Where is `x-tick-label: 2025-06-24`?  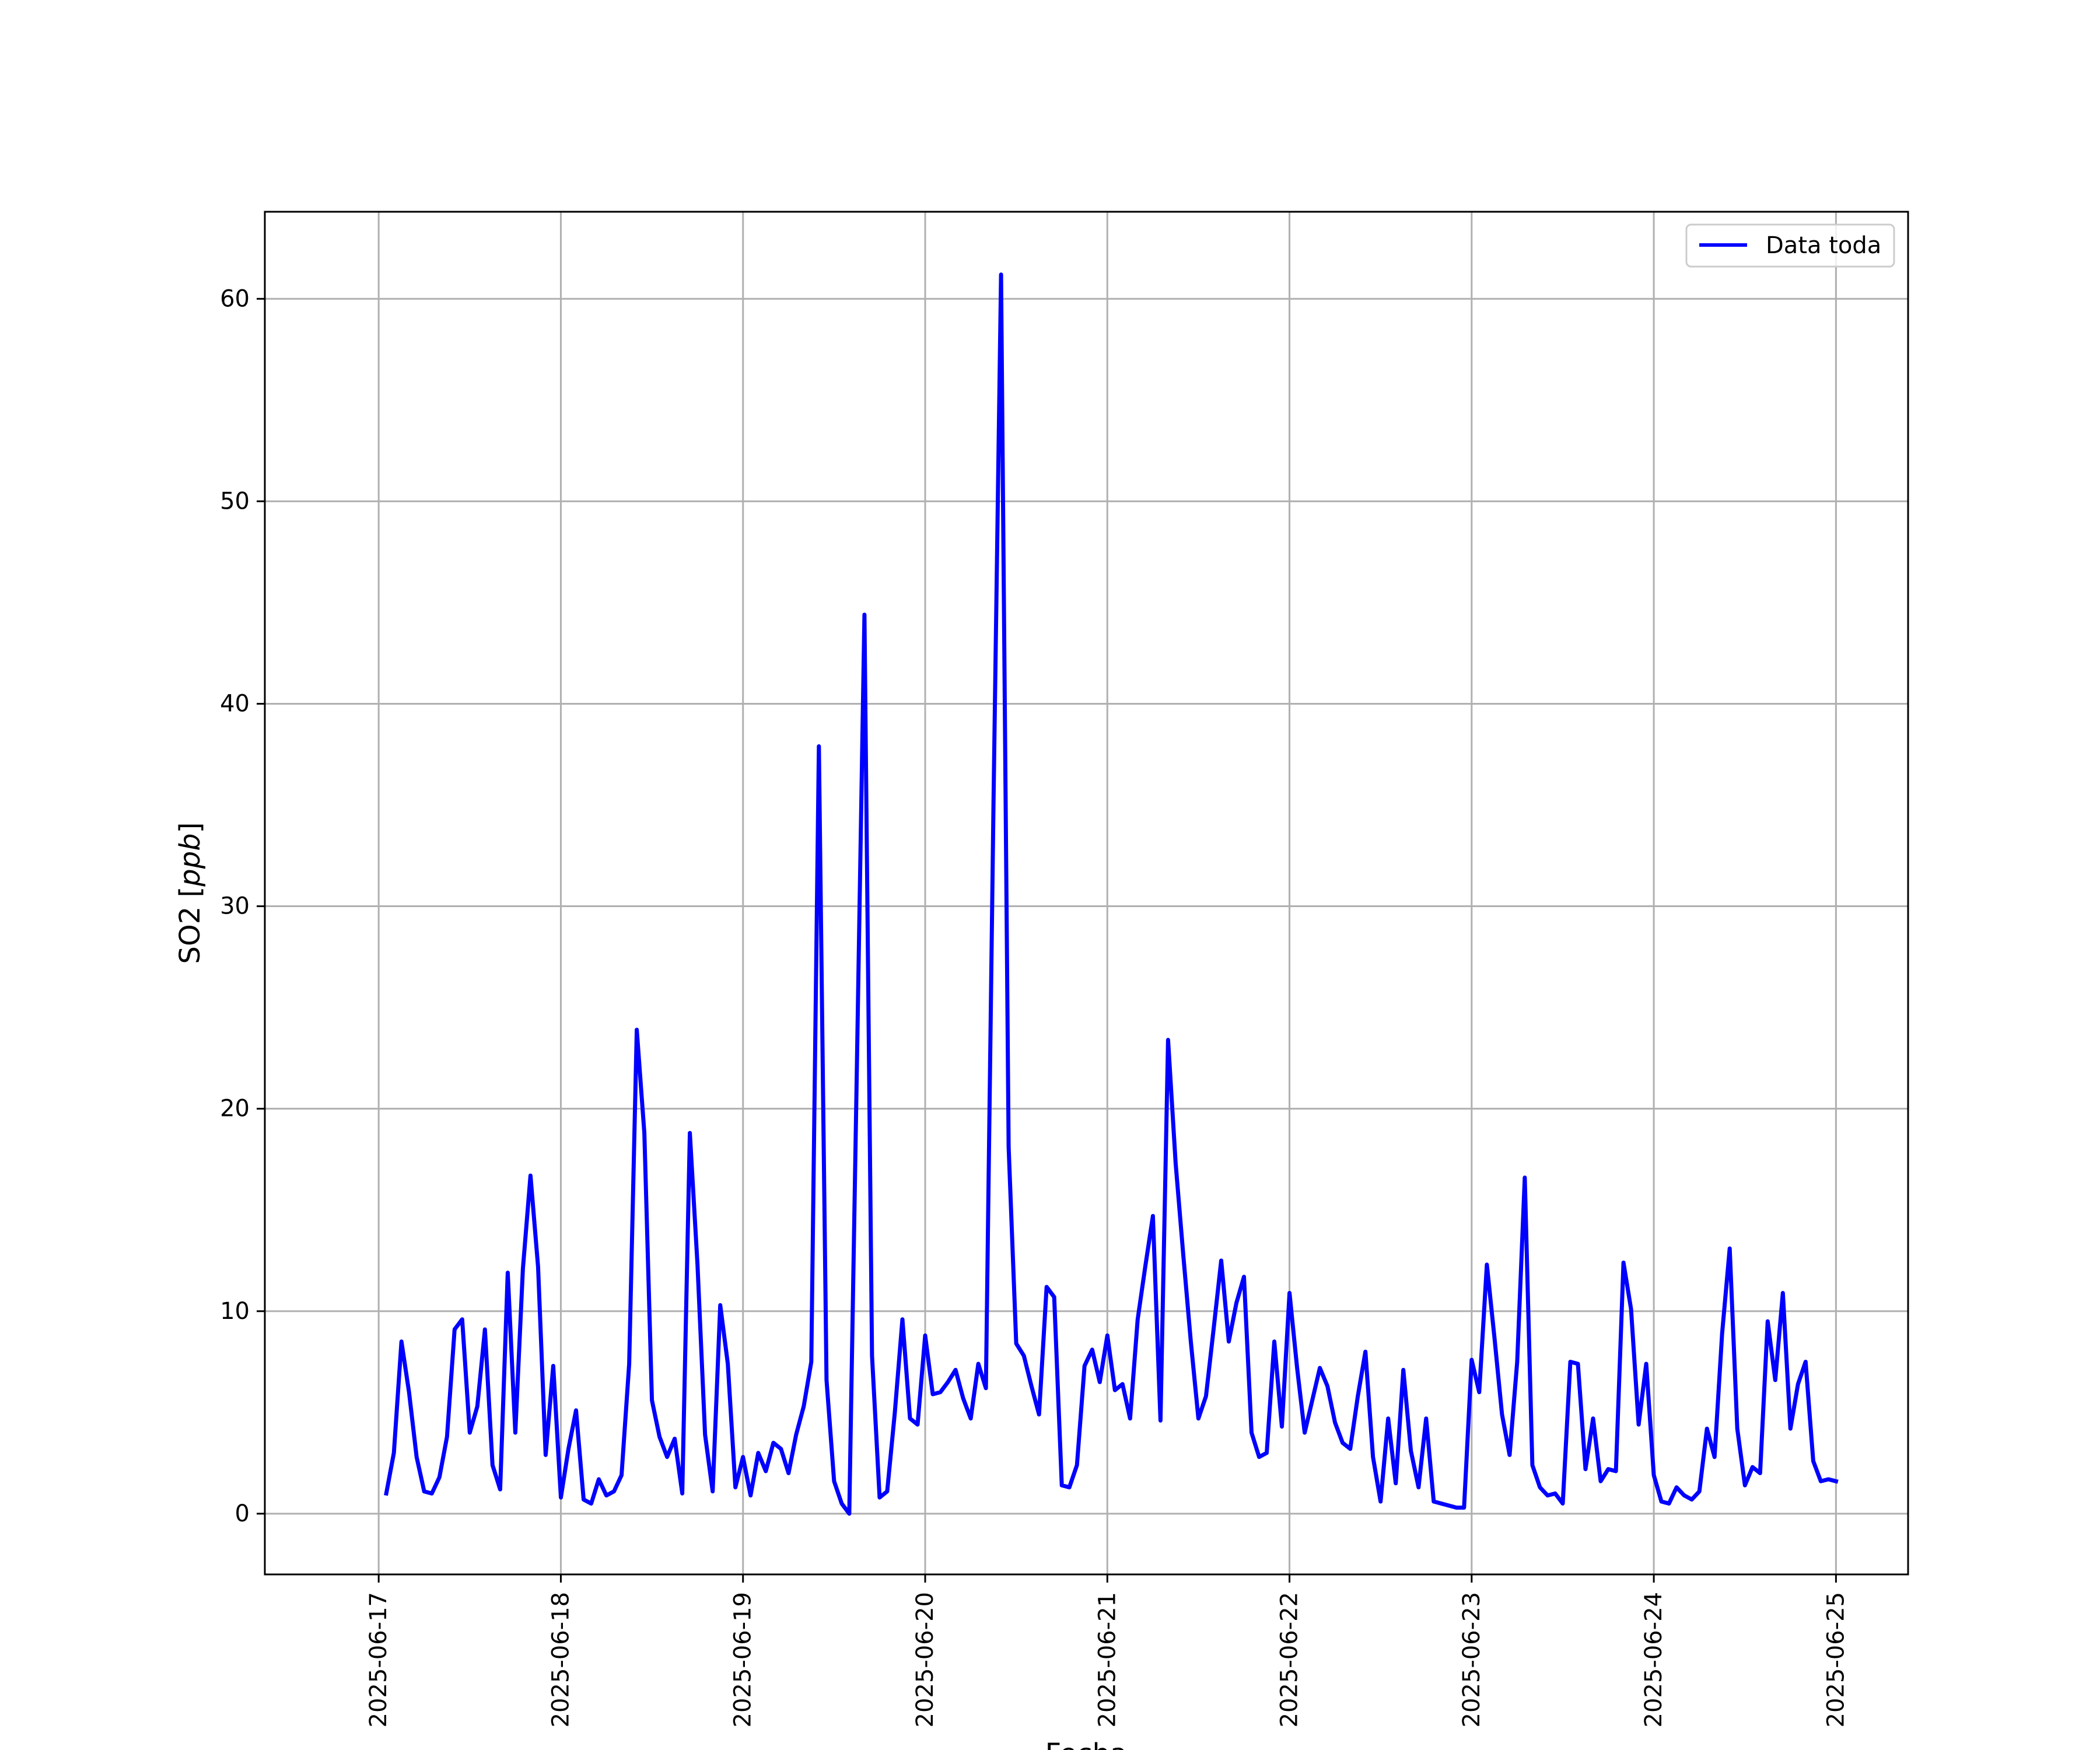 x-tick-label: 2025-06-24 is located at coordinates (1653, 1659).